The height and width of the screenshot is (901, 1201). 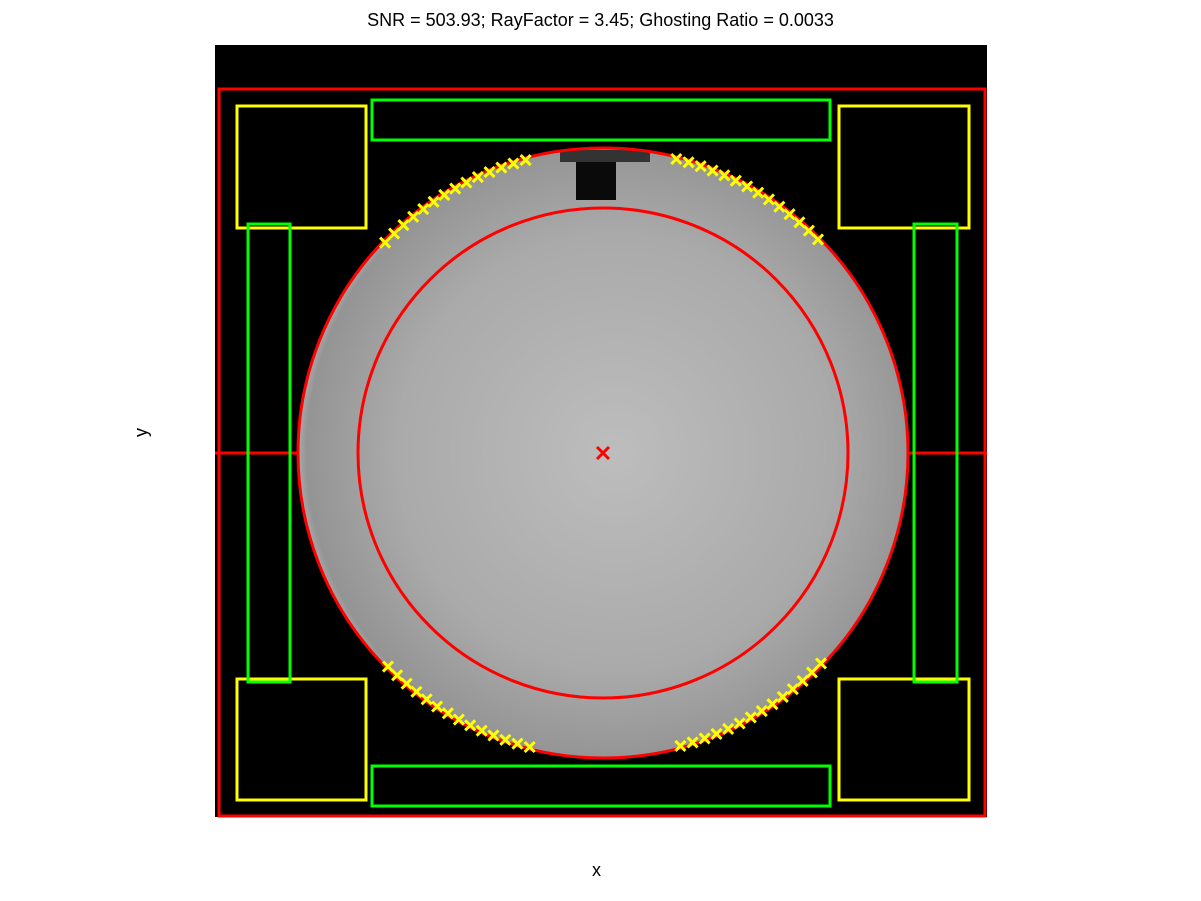 What do you see at coordinates (601, 120) in the screenshot?
I see `ghost-roi-top` at bounding box center [601, 120].